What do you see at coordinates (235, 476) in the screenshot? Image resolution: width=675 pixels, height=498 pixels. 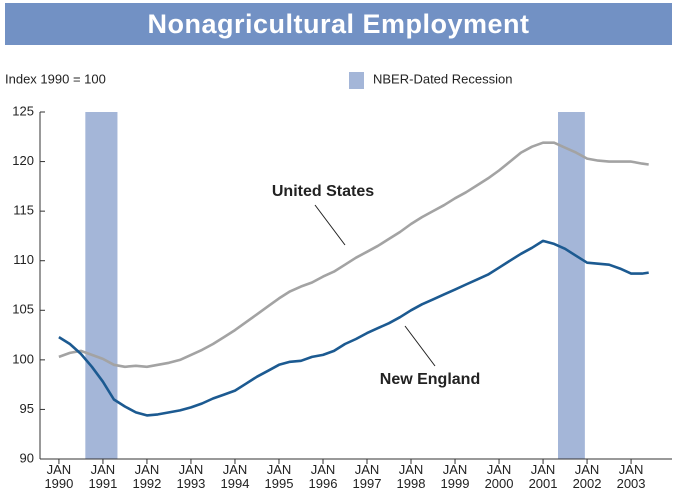 I see `x-tick-label: JAN 1994` at bounding box center [235, 476].